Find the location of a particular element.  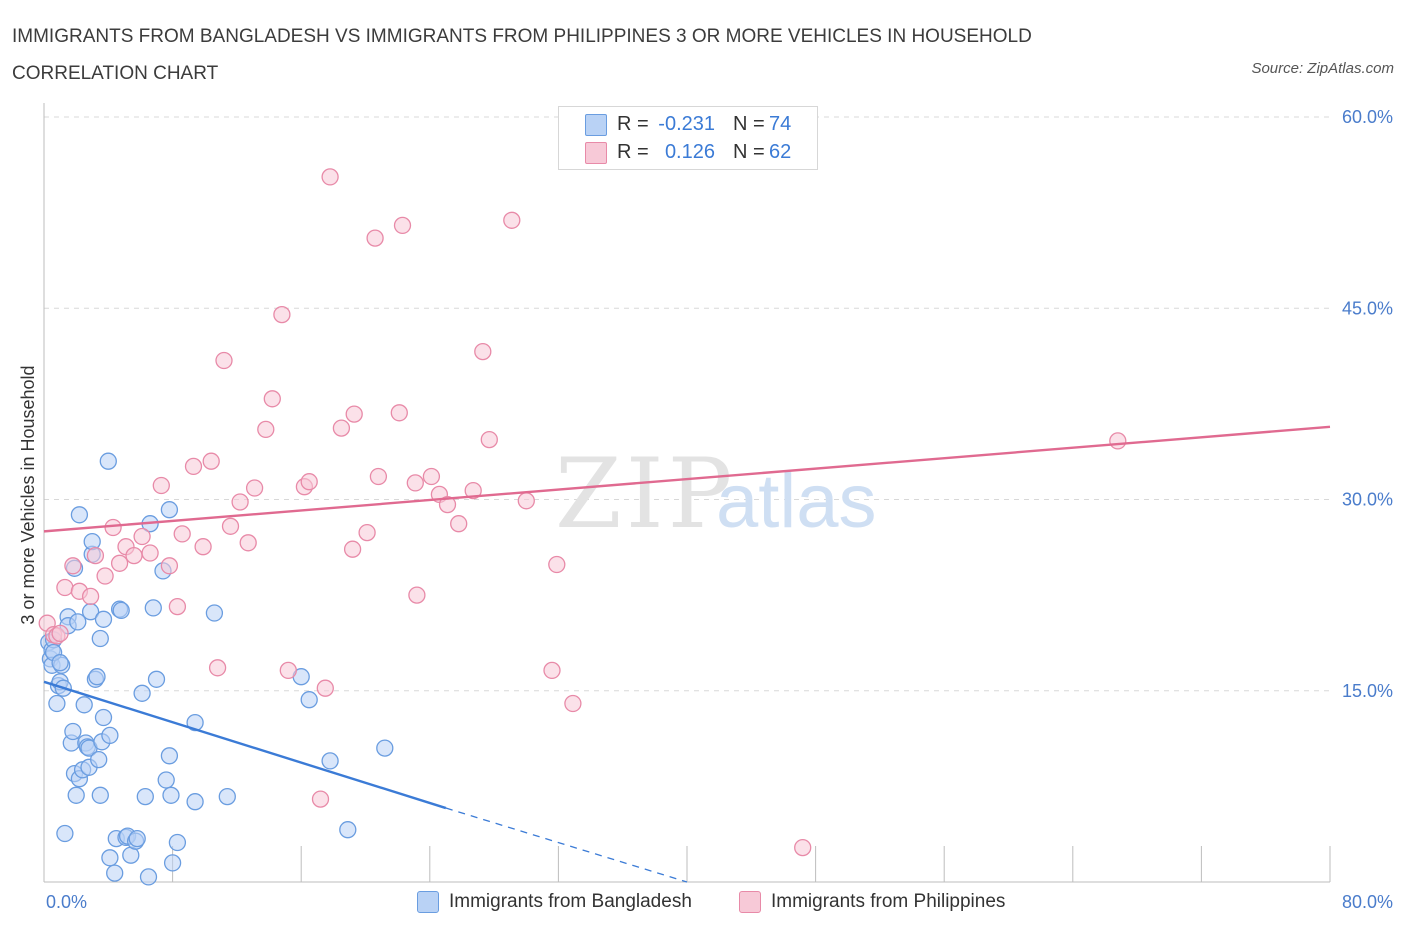

legend-label-bangladesh: Immigrants from Bangladesh is located at coordinates (570, 901).